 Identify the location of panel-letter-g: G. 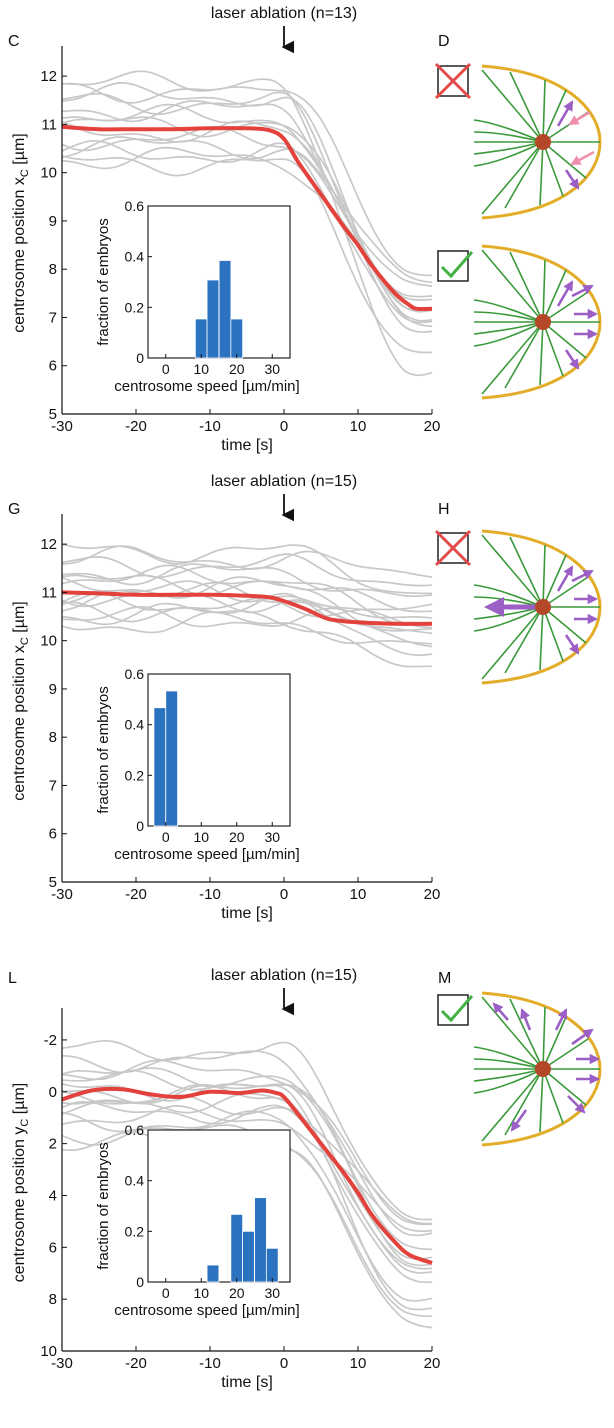
(14, 509).